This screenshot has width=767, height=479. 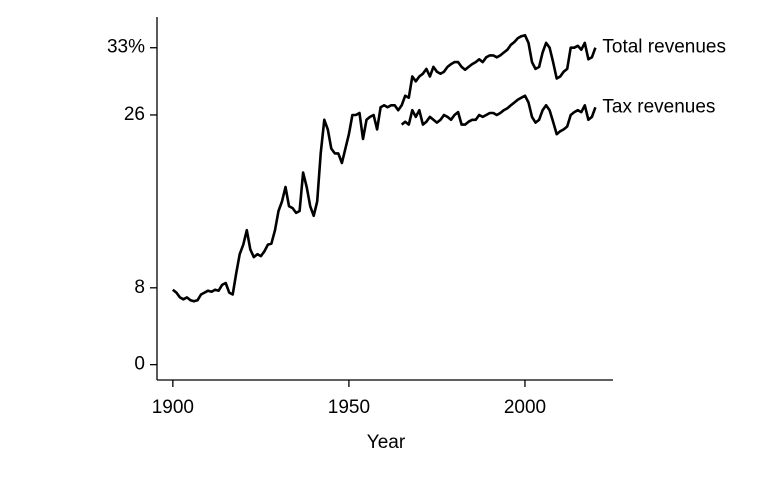 What do you see at coordinates (664, 47) in the screenshot?
I see `series-label: Total revenues` at bounding box center [664, 47].